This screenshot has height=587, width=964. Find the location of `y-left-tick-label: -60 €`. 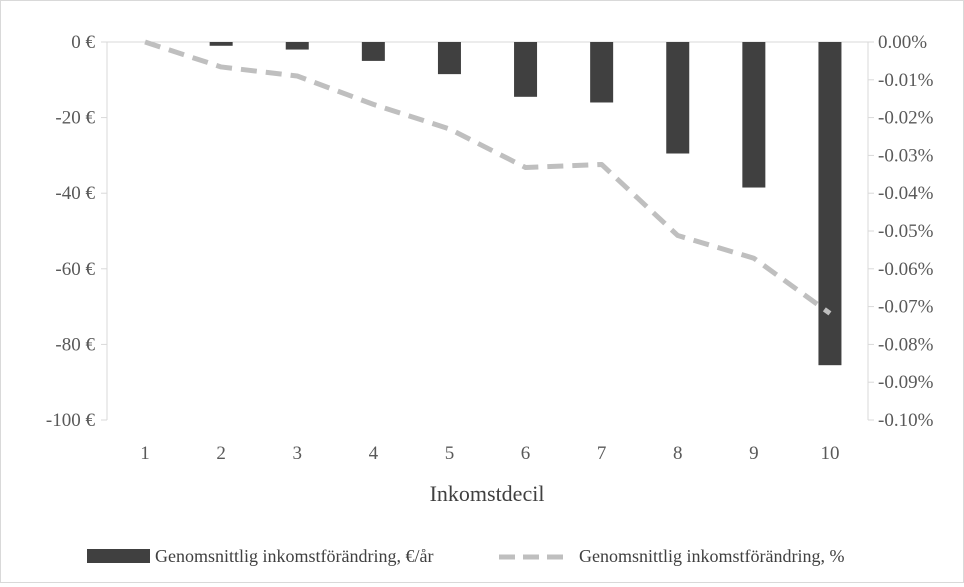

y-left-tick-label: -60 € is located at coordinates (75, 269).